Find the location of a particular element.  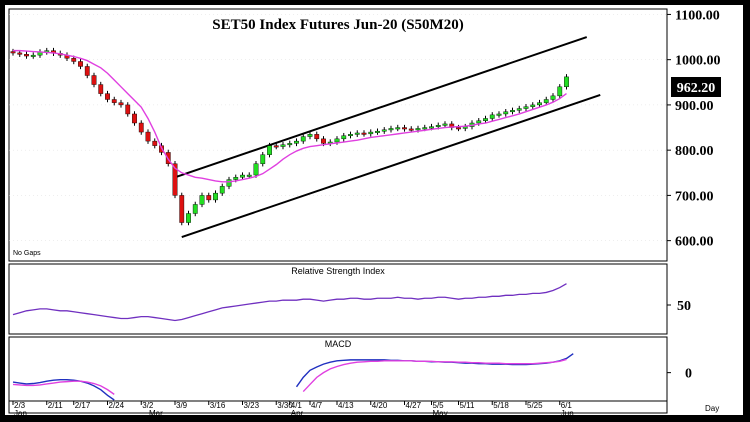

x-tick-label: 5/25 is located at coordinates (535, 405).